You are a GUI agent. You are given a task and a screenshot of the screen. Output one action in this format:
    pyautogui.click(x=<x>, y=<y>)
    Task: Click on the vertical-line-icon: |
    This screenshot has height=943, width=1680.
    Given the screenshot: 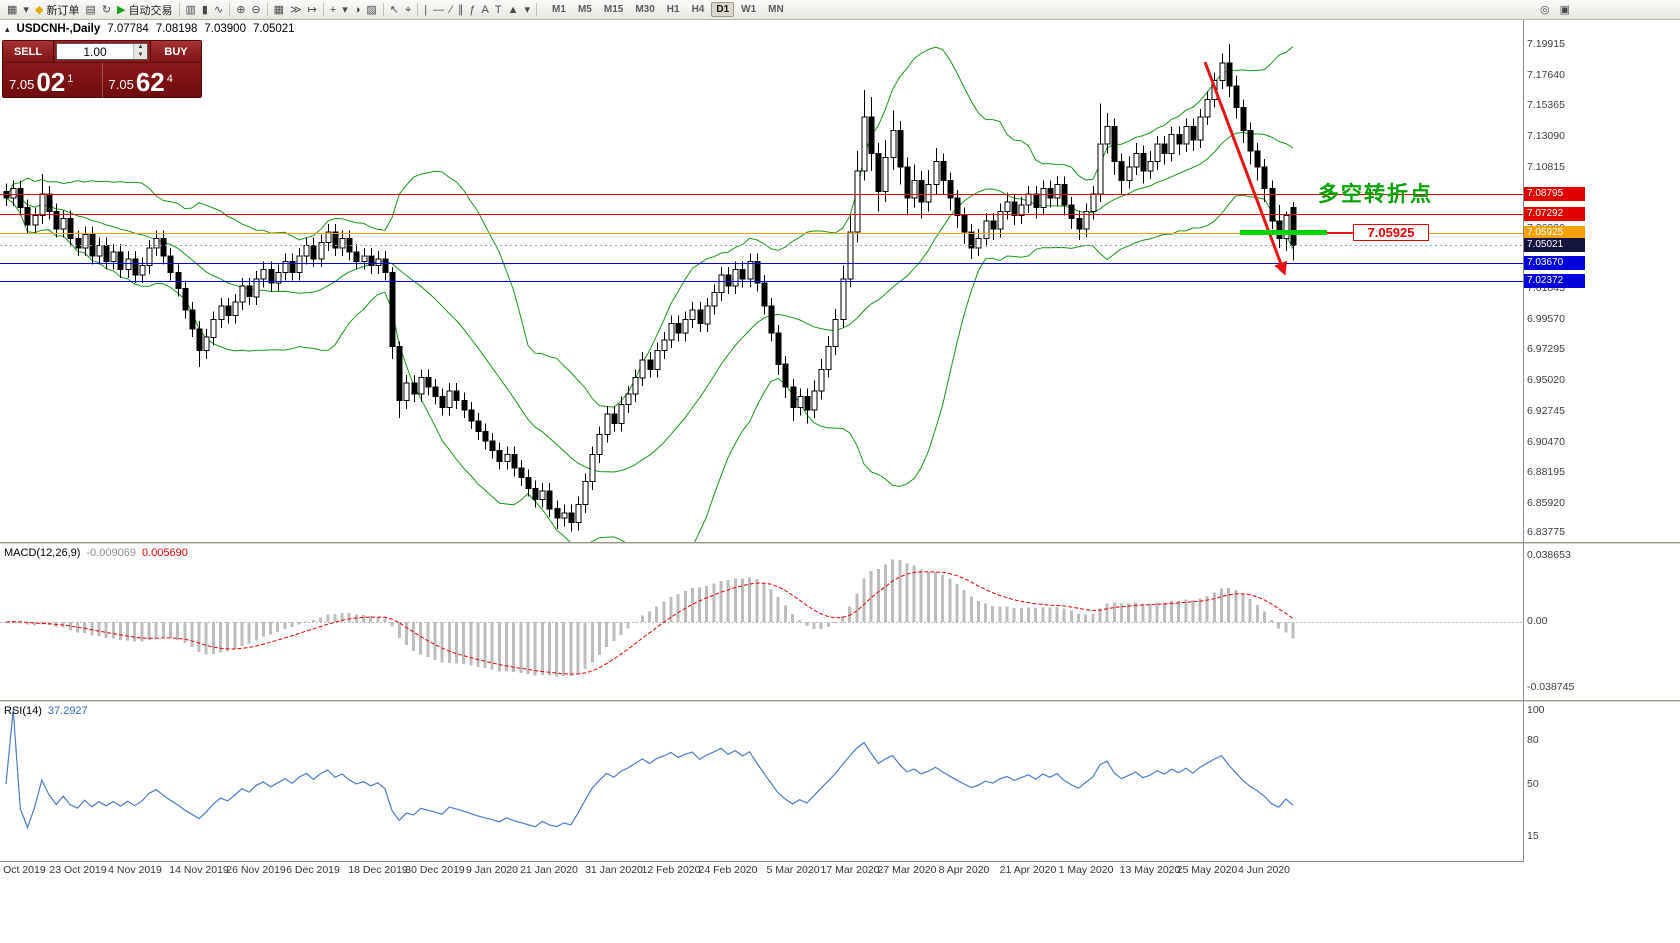 What is the action you would take?
    pyautogui.click(x=425, y=10)
    